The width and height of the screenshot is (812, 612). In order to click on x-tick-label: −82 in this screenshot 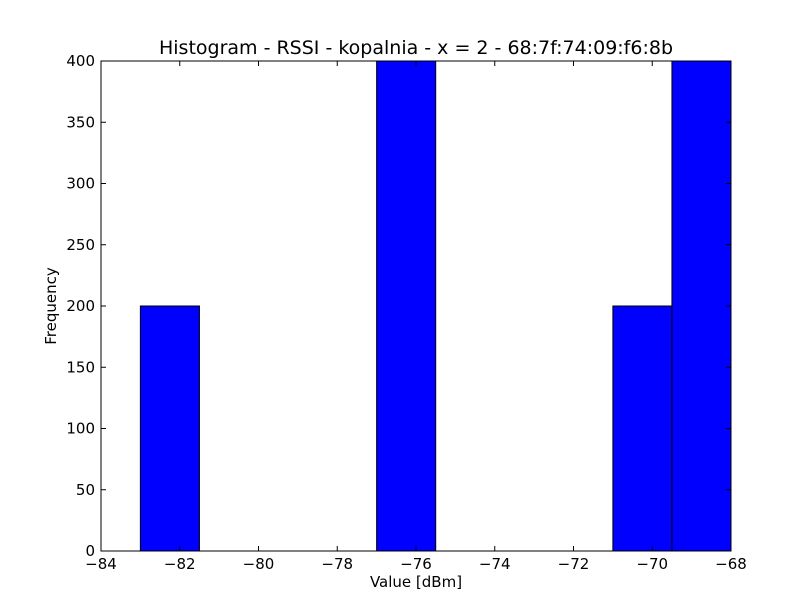, I will do `click(180, 564)`.